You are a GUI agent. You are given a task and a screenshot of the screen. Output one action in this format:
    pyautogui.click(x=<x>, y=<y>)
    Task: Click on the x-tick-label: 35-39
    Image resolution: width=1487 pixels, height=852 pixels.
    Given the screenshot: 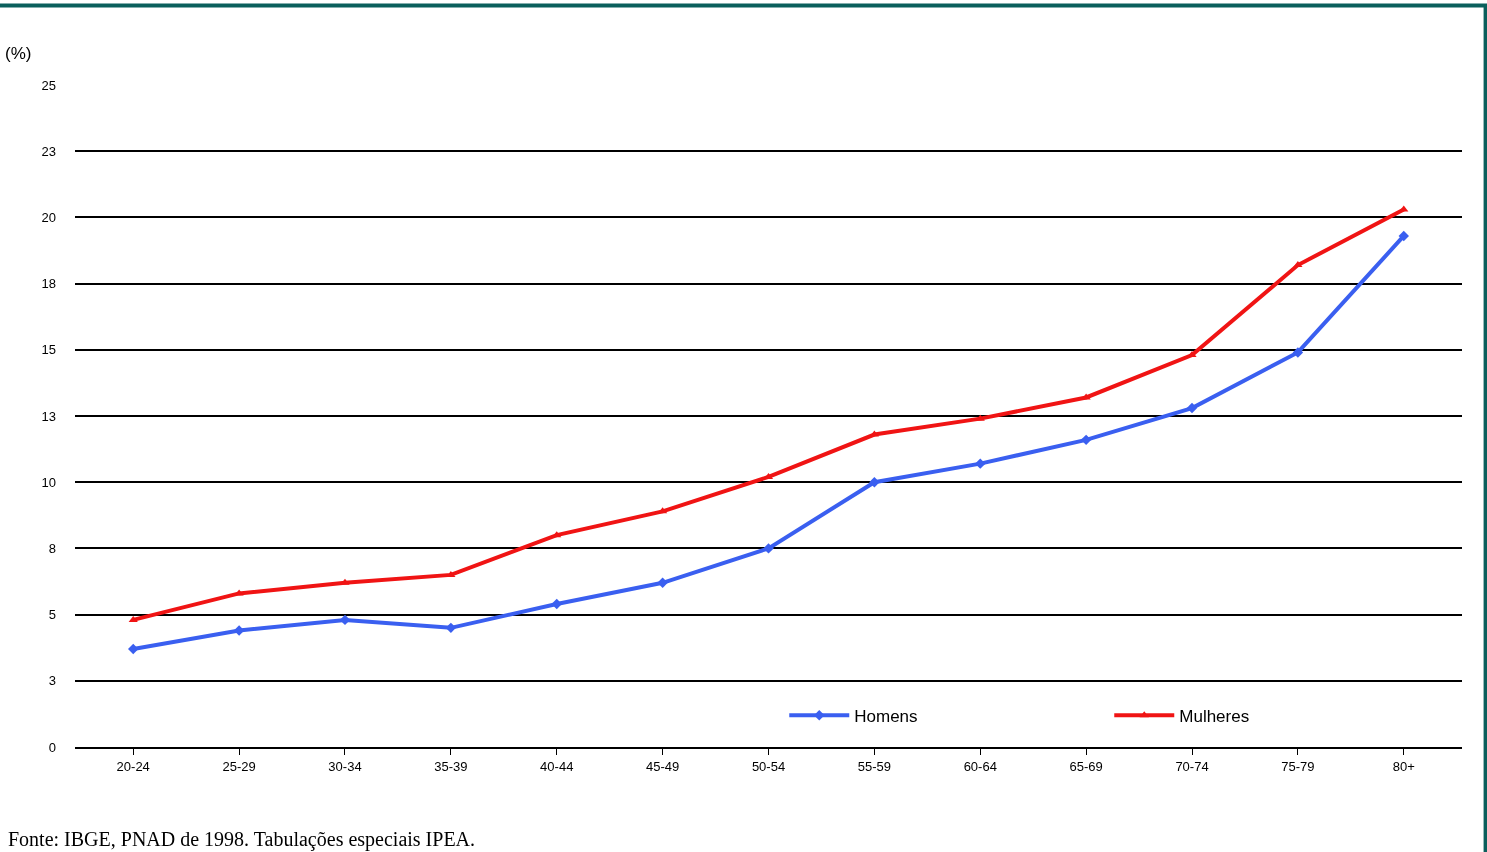 What is the action you would take?
    pyautogui.click(x=451, y=766)
    